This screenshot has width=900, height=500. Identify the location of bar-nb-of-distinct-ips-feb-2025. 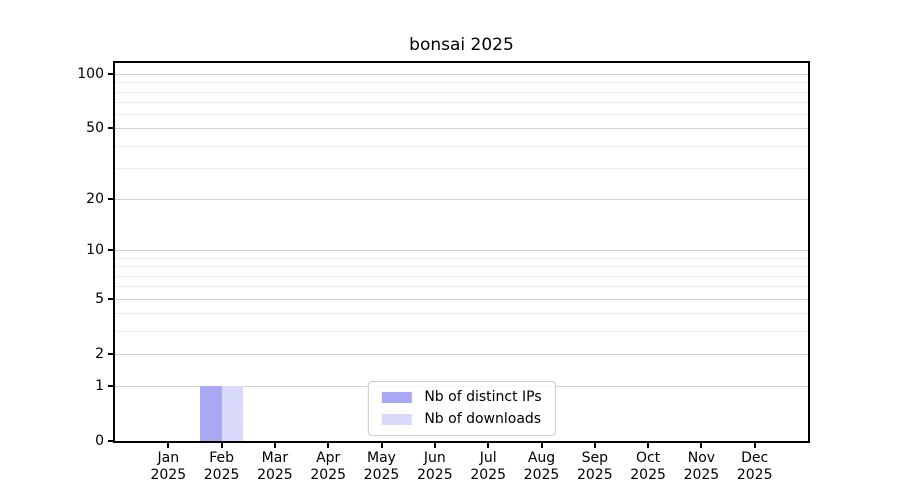
(211, 413).